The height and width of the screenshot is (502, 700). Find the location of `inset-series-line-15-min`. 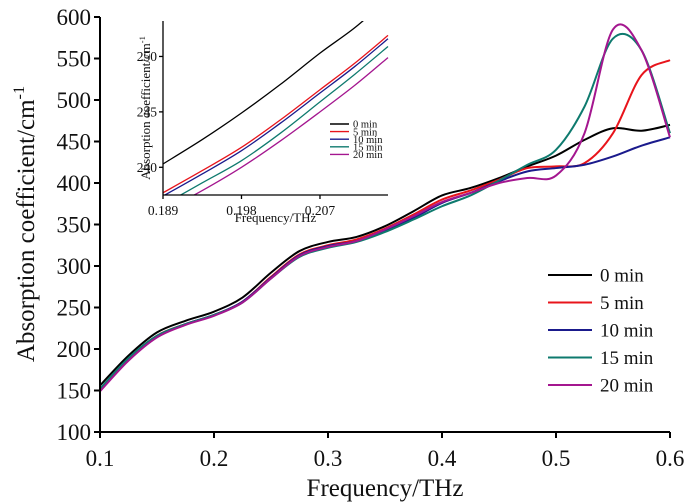

inset-series-line-15-min is located at coordinates (284, 120).